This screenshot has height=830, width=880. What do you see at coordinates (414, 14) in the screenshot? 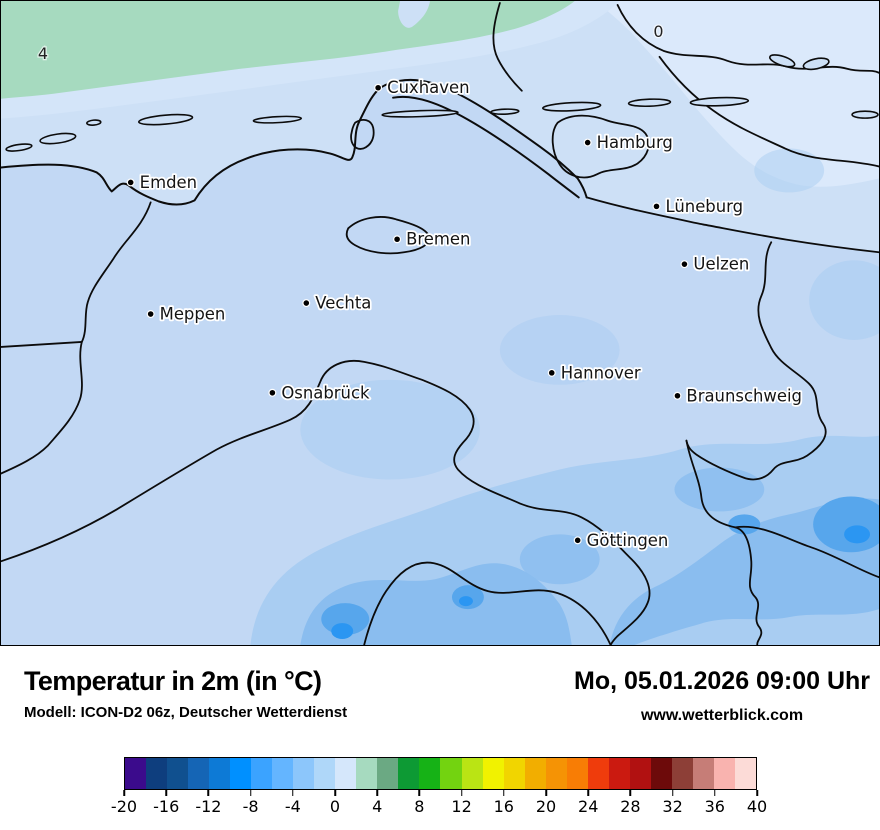
I see `green-hole` at bounding box center [414, 14].